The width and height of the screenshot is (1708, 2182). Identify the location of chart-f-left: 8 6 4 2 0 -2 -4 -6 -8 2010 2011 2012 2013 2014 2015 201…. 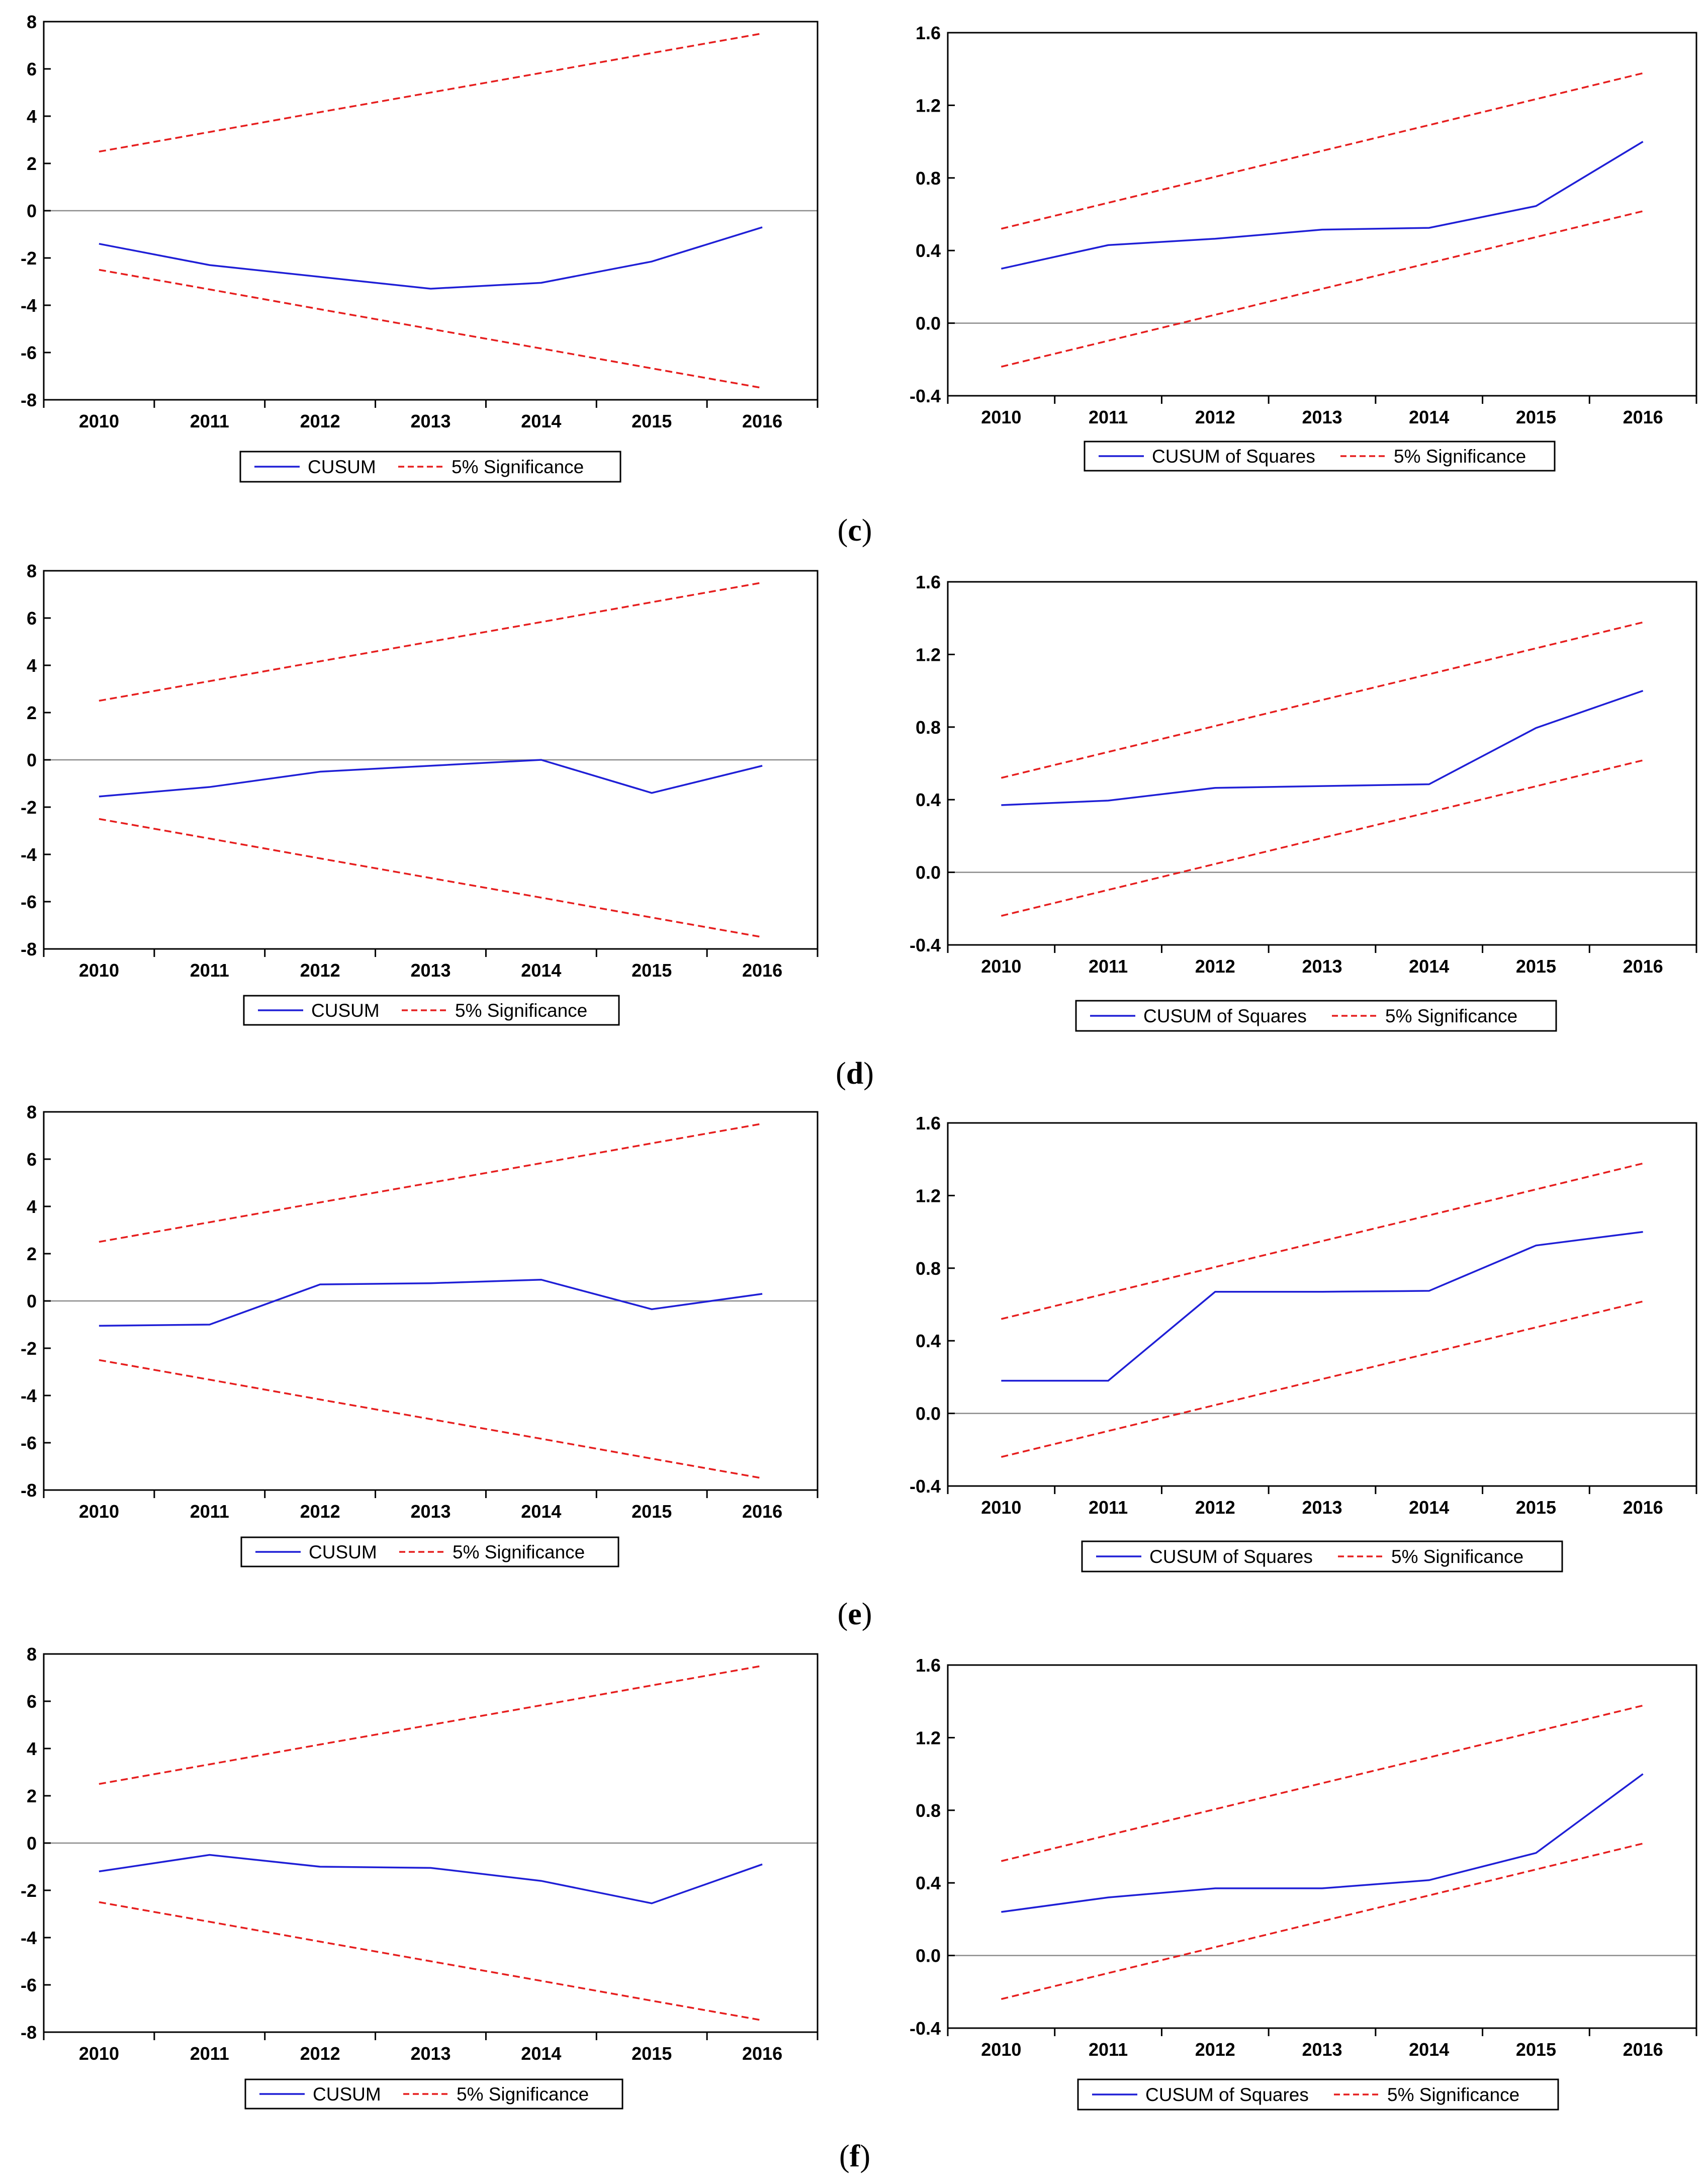
(420, 1877).